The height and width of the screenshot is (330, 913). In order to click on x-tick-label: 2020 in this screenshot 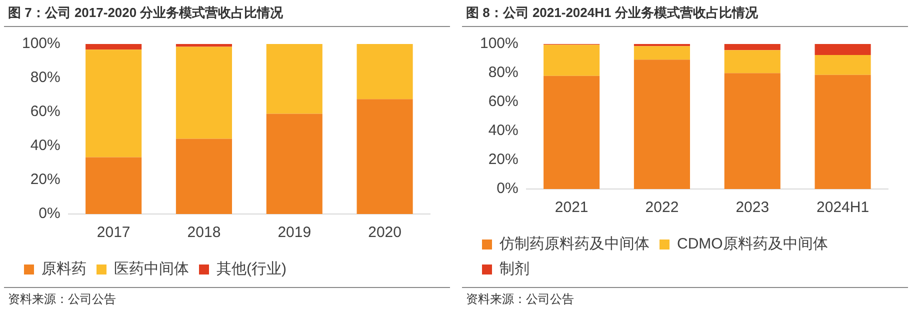, I will do `click(385, 233)`.